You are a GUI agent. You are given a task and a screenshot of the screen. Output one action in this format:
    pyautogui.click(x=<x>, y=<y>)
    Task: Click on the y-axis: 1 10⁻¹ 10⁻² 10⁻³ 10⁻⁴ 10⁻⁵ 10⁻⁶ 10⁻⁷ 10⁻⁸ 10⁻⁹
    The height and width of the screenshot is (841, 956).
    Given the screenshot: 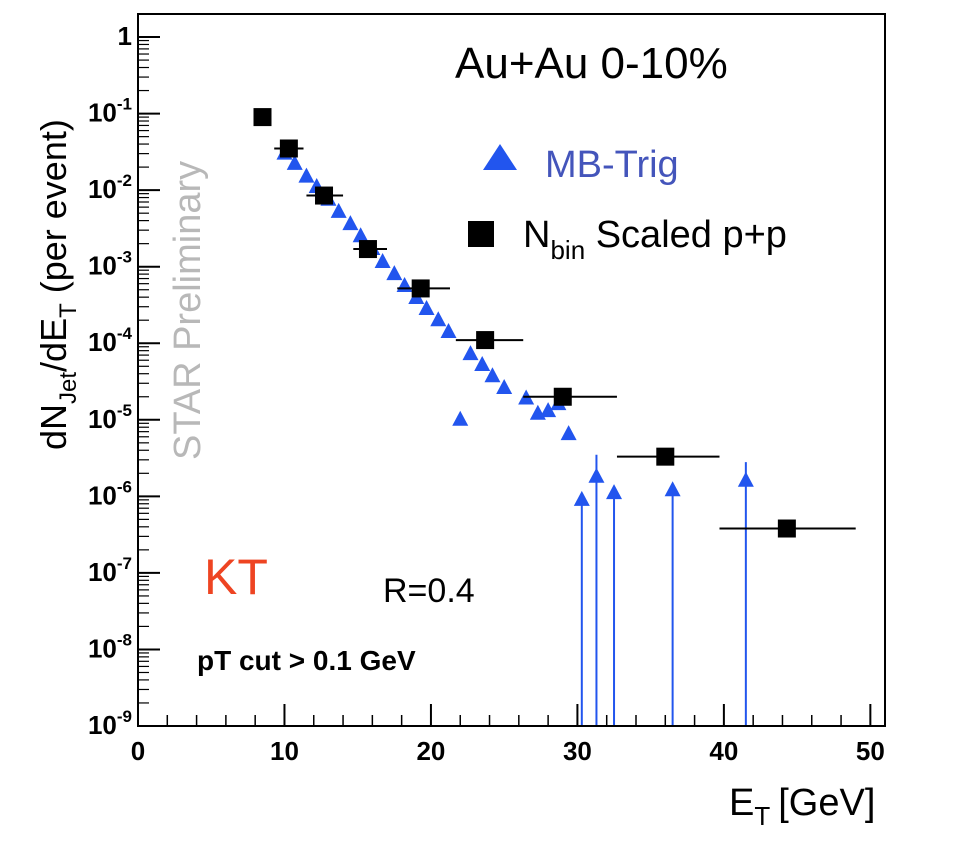 What is the action you would take?
    pyautogui.click(x=124, y=380)
    